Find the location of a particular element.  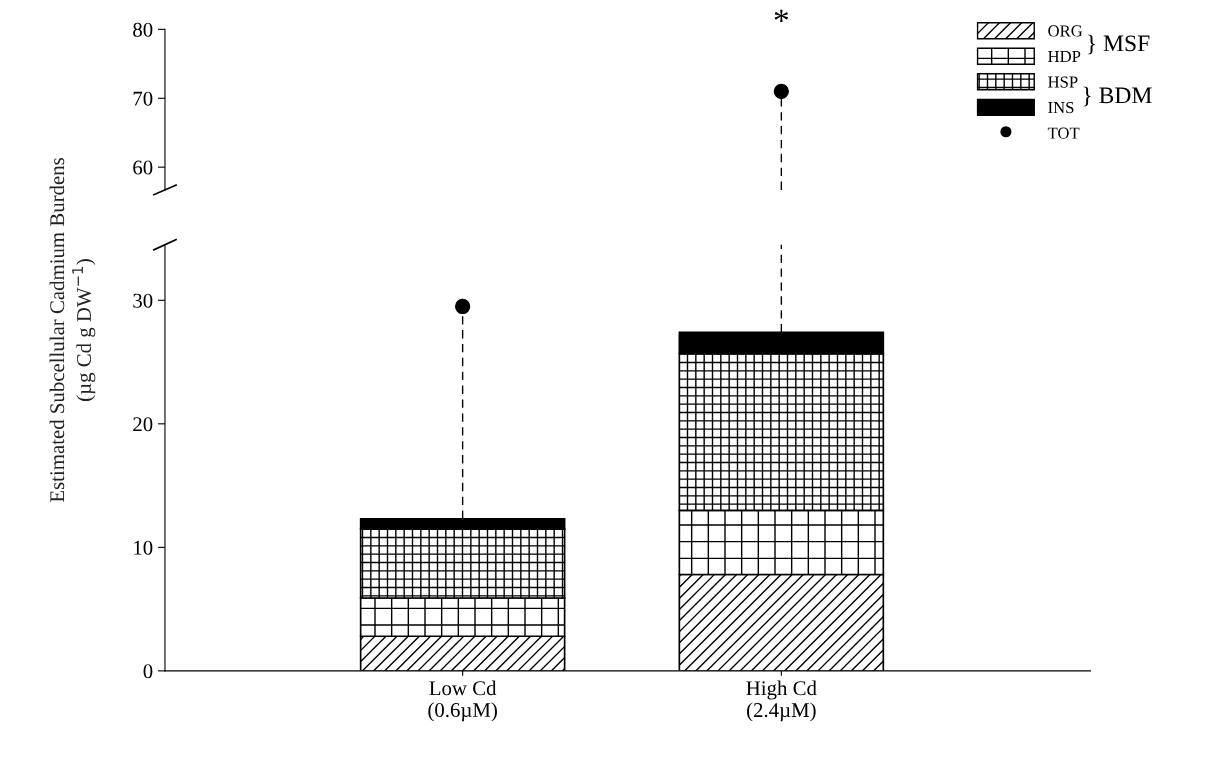

x-tick-label: Low Cd (0.6µM) is located at coordinates (462, 701).